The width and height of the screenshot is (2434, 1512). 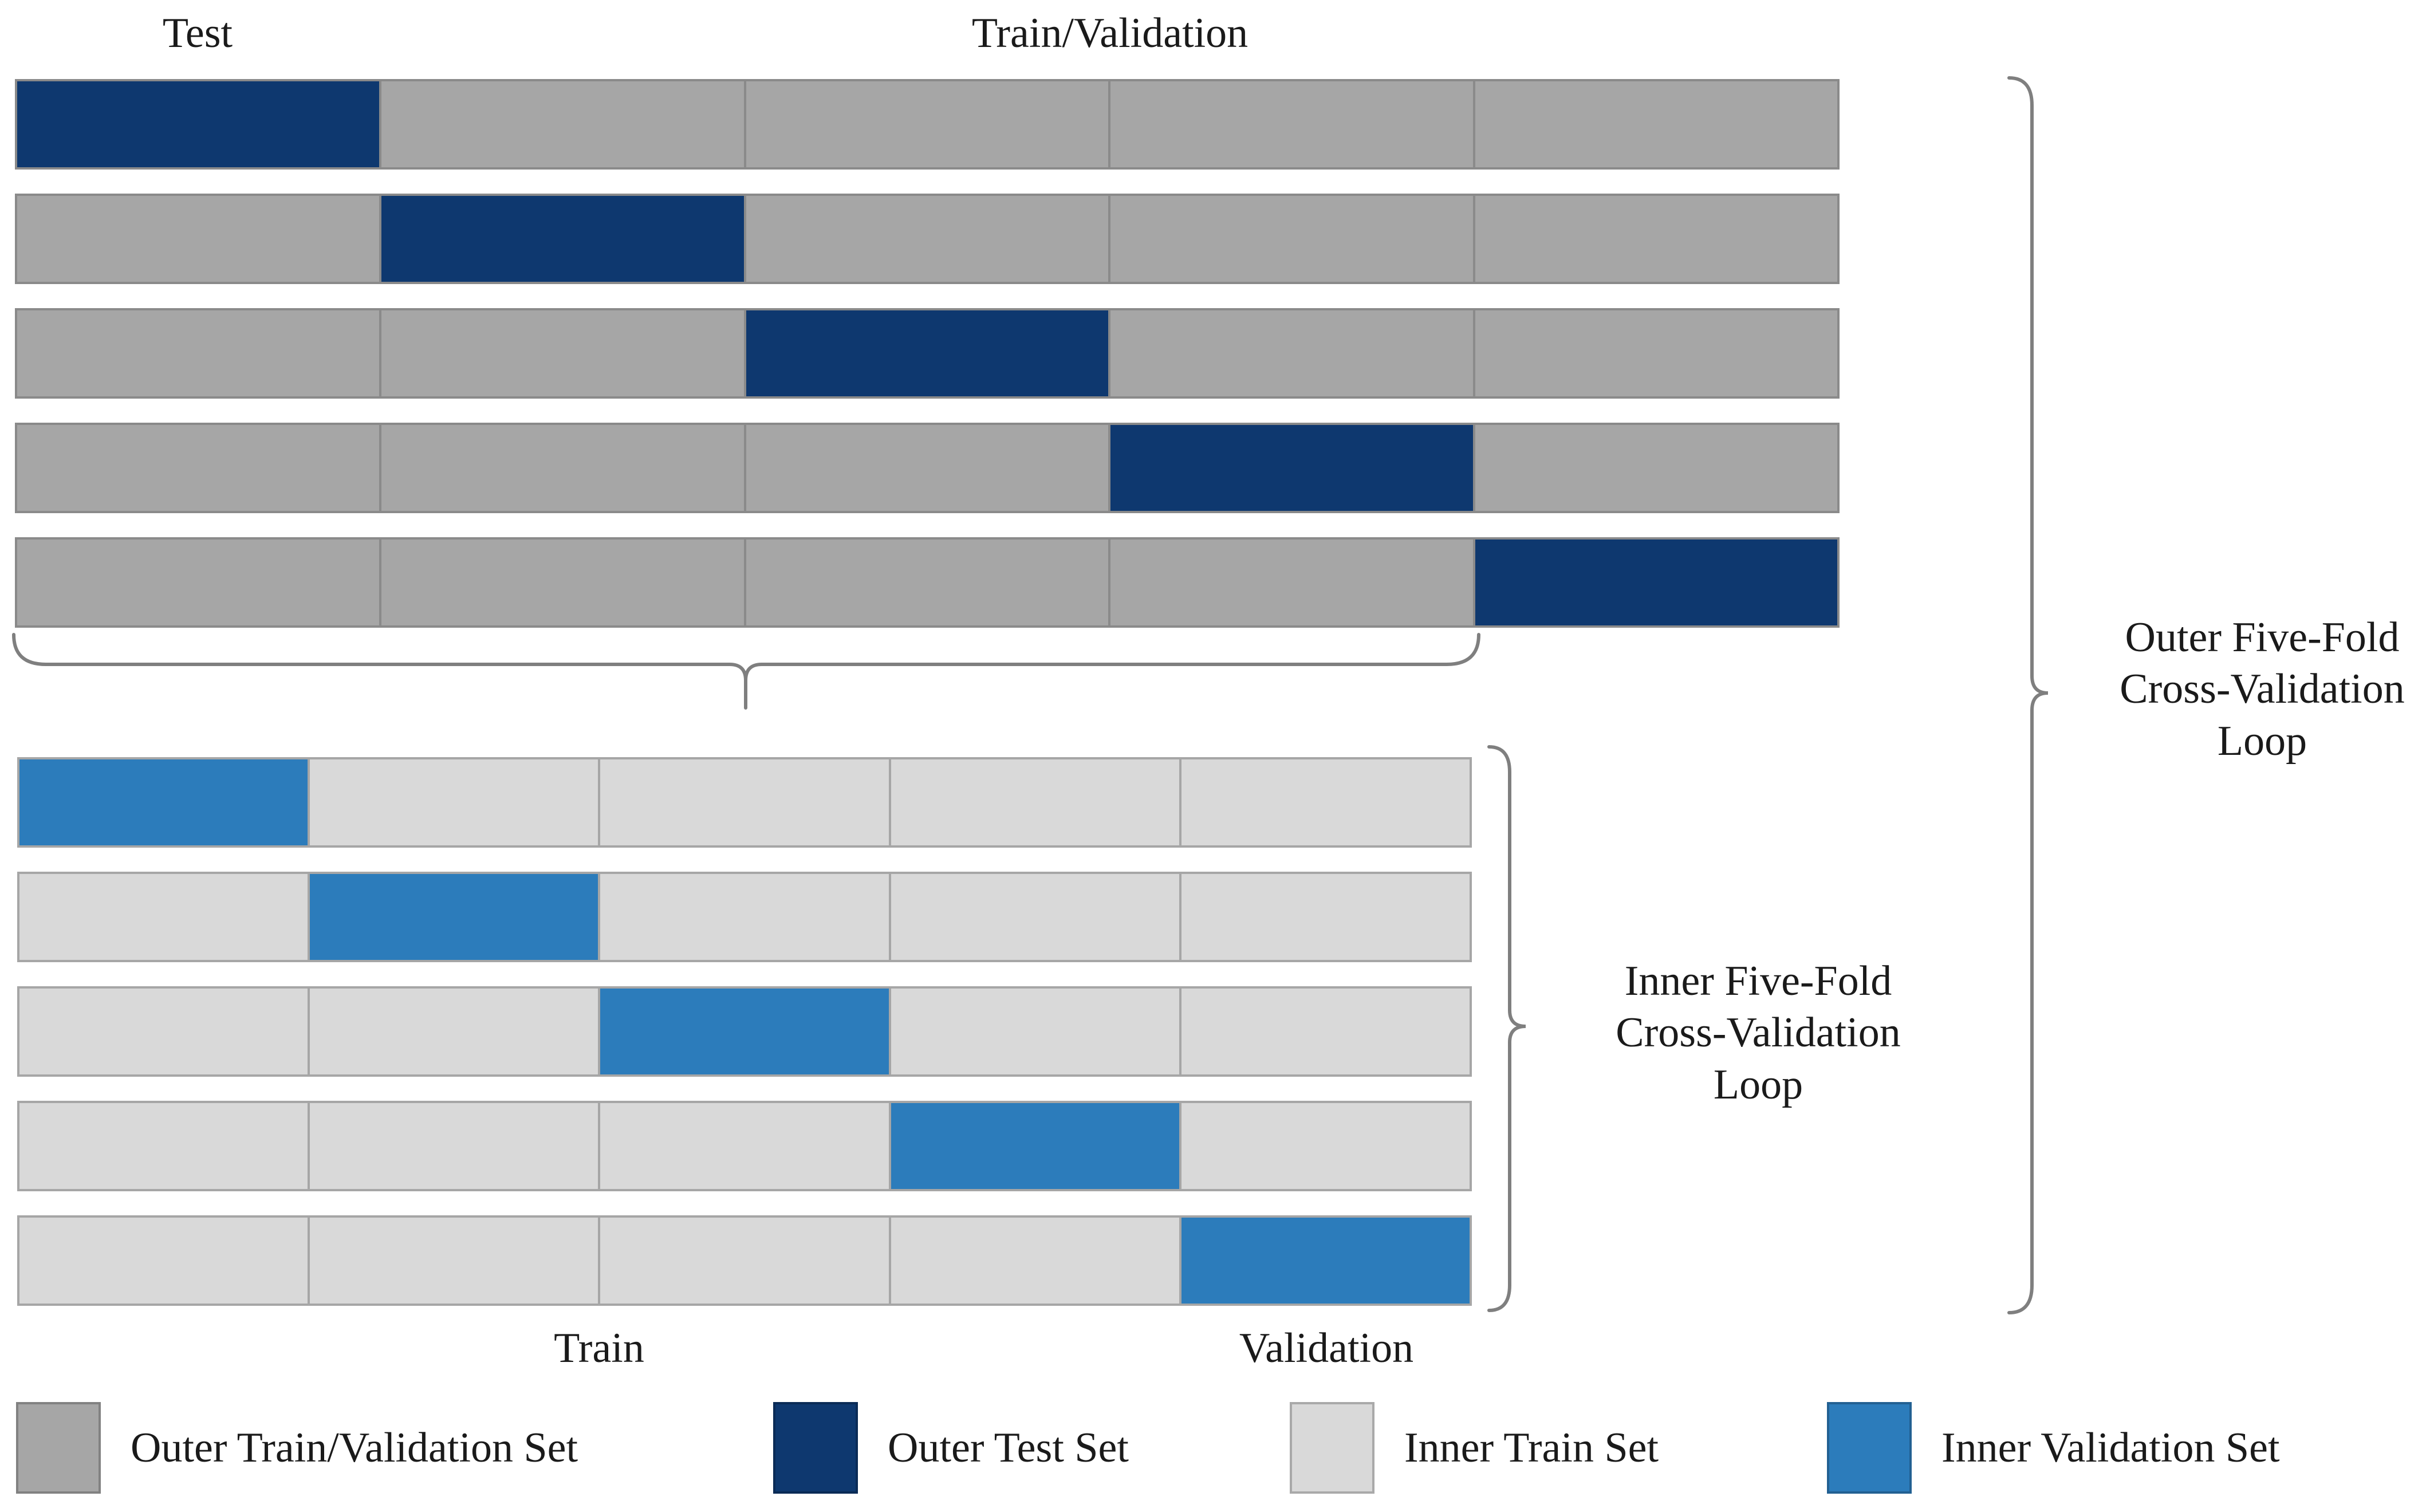 What do you see at coordinates (1332, 1448) in the screenshot?
I see `legend-swatch-inner-train` at bounding box center [1332, 1448].